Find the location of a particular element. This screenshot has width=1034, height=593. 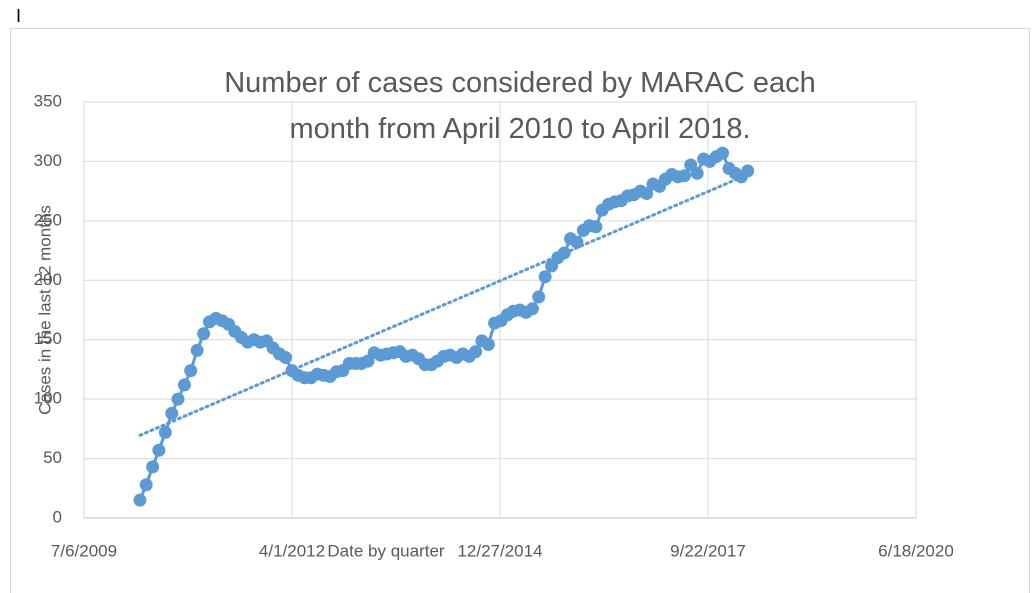

x-axis-label: Date by quarter is located at coordinates (386, 550).